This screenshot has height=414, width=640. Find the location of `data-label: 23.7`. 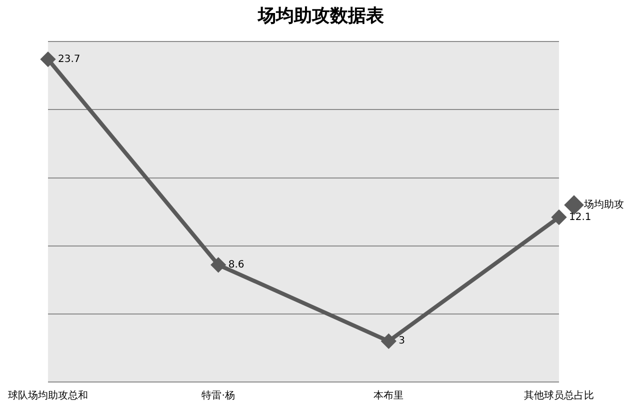

data-label: 23.7 is located at coordinates (69, 59).